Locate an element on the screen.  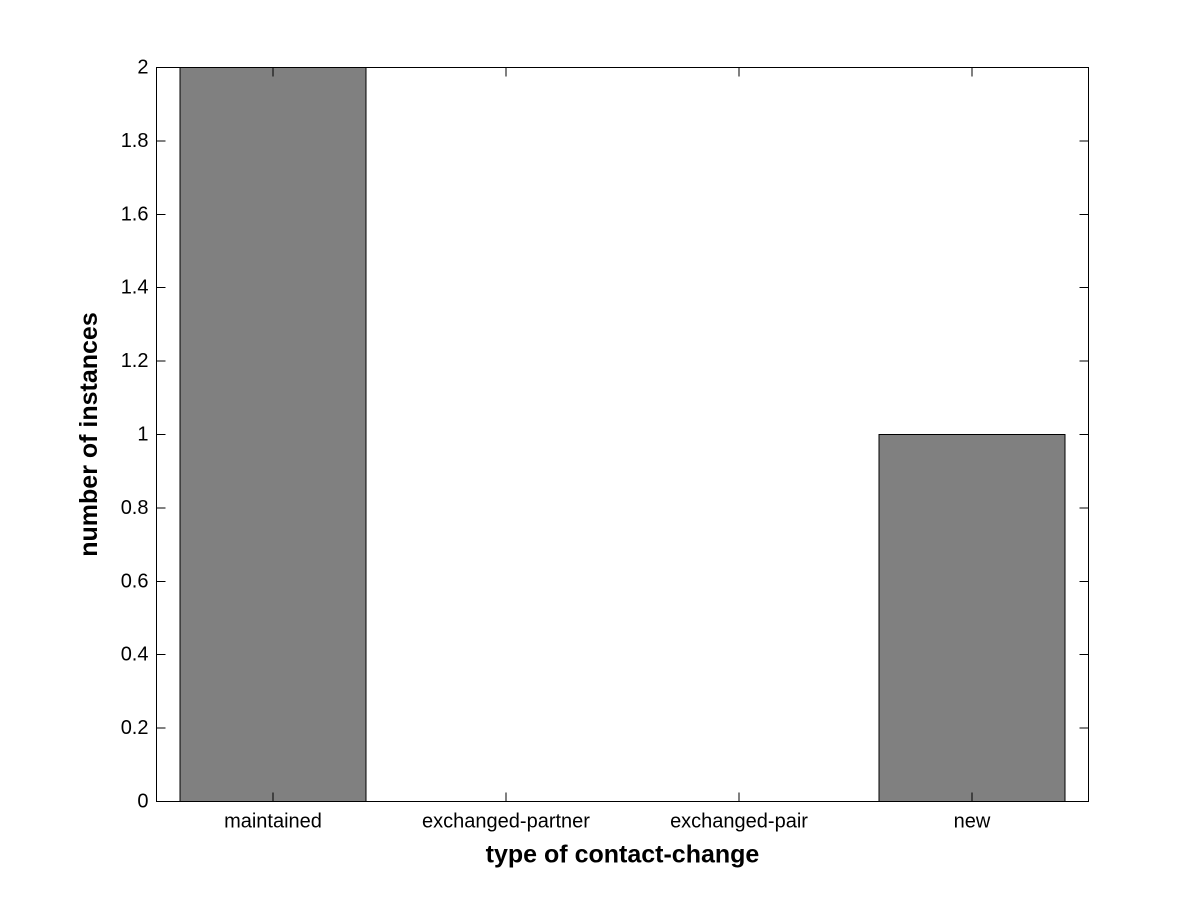
y-tick-label: 2 is located at coordinates (142, 68).